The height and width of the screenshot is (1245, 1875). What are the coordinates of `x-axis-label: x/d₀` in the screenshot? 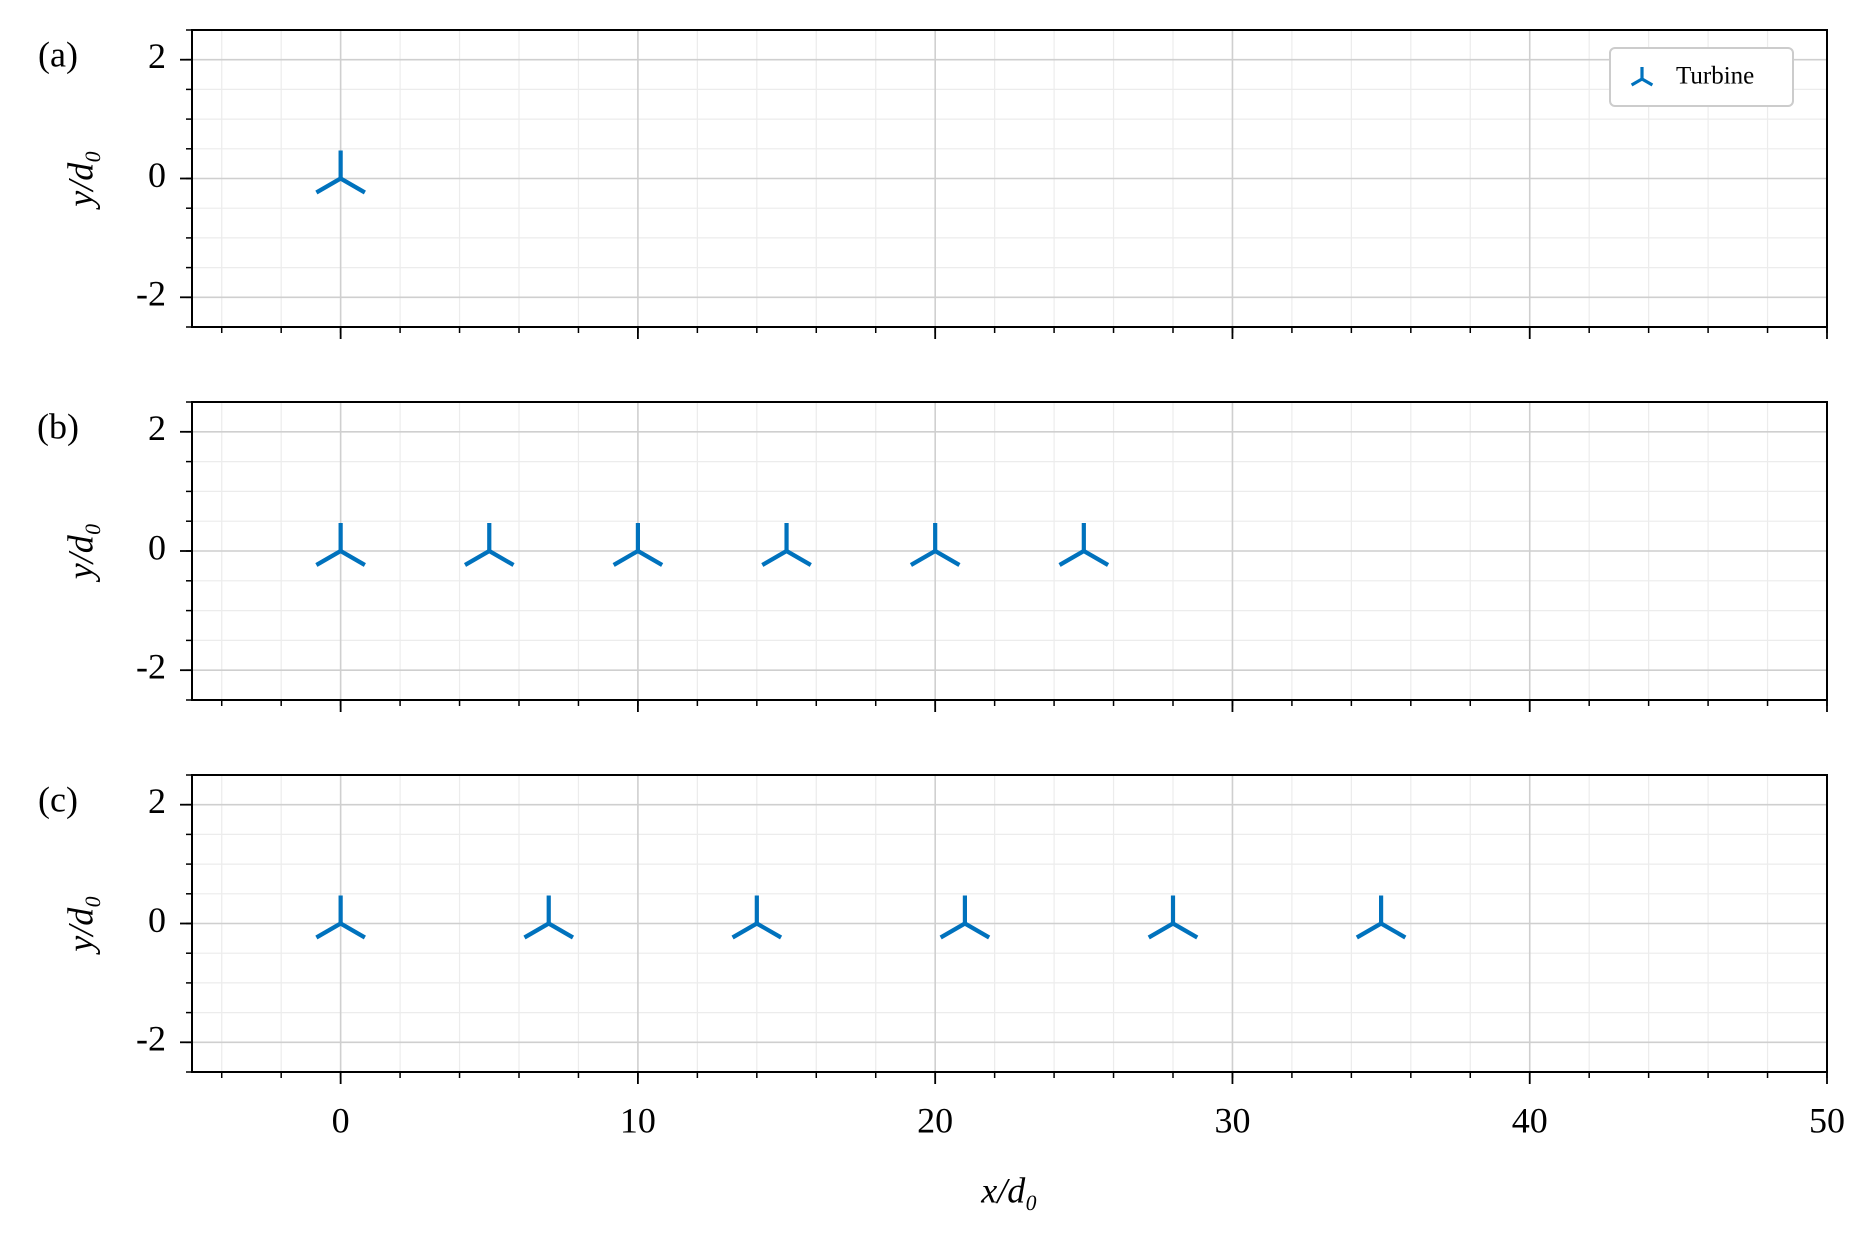 It's located at (1009, 1190).